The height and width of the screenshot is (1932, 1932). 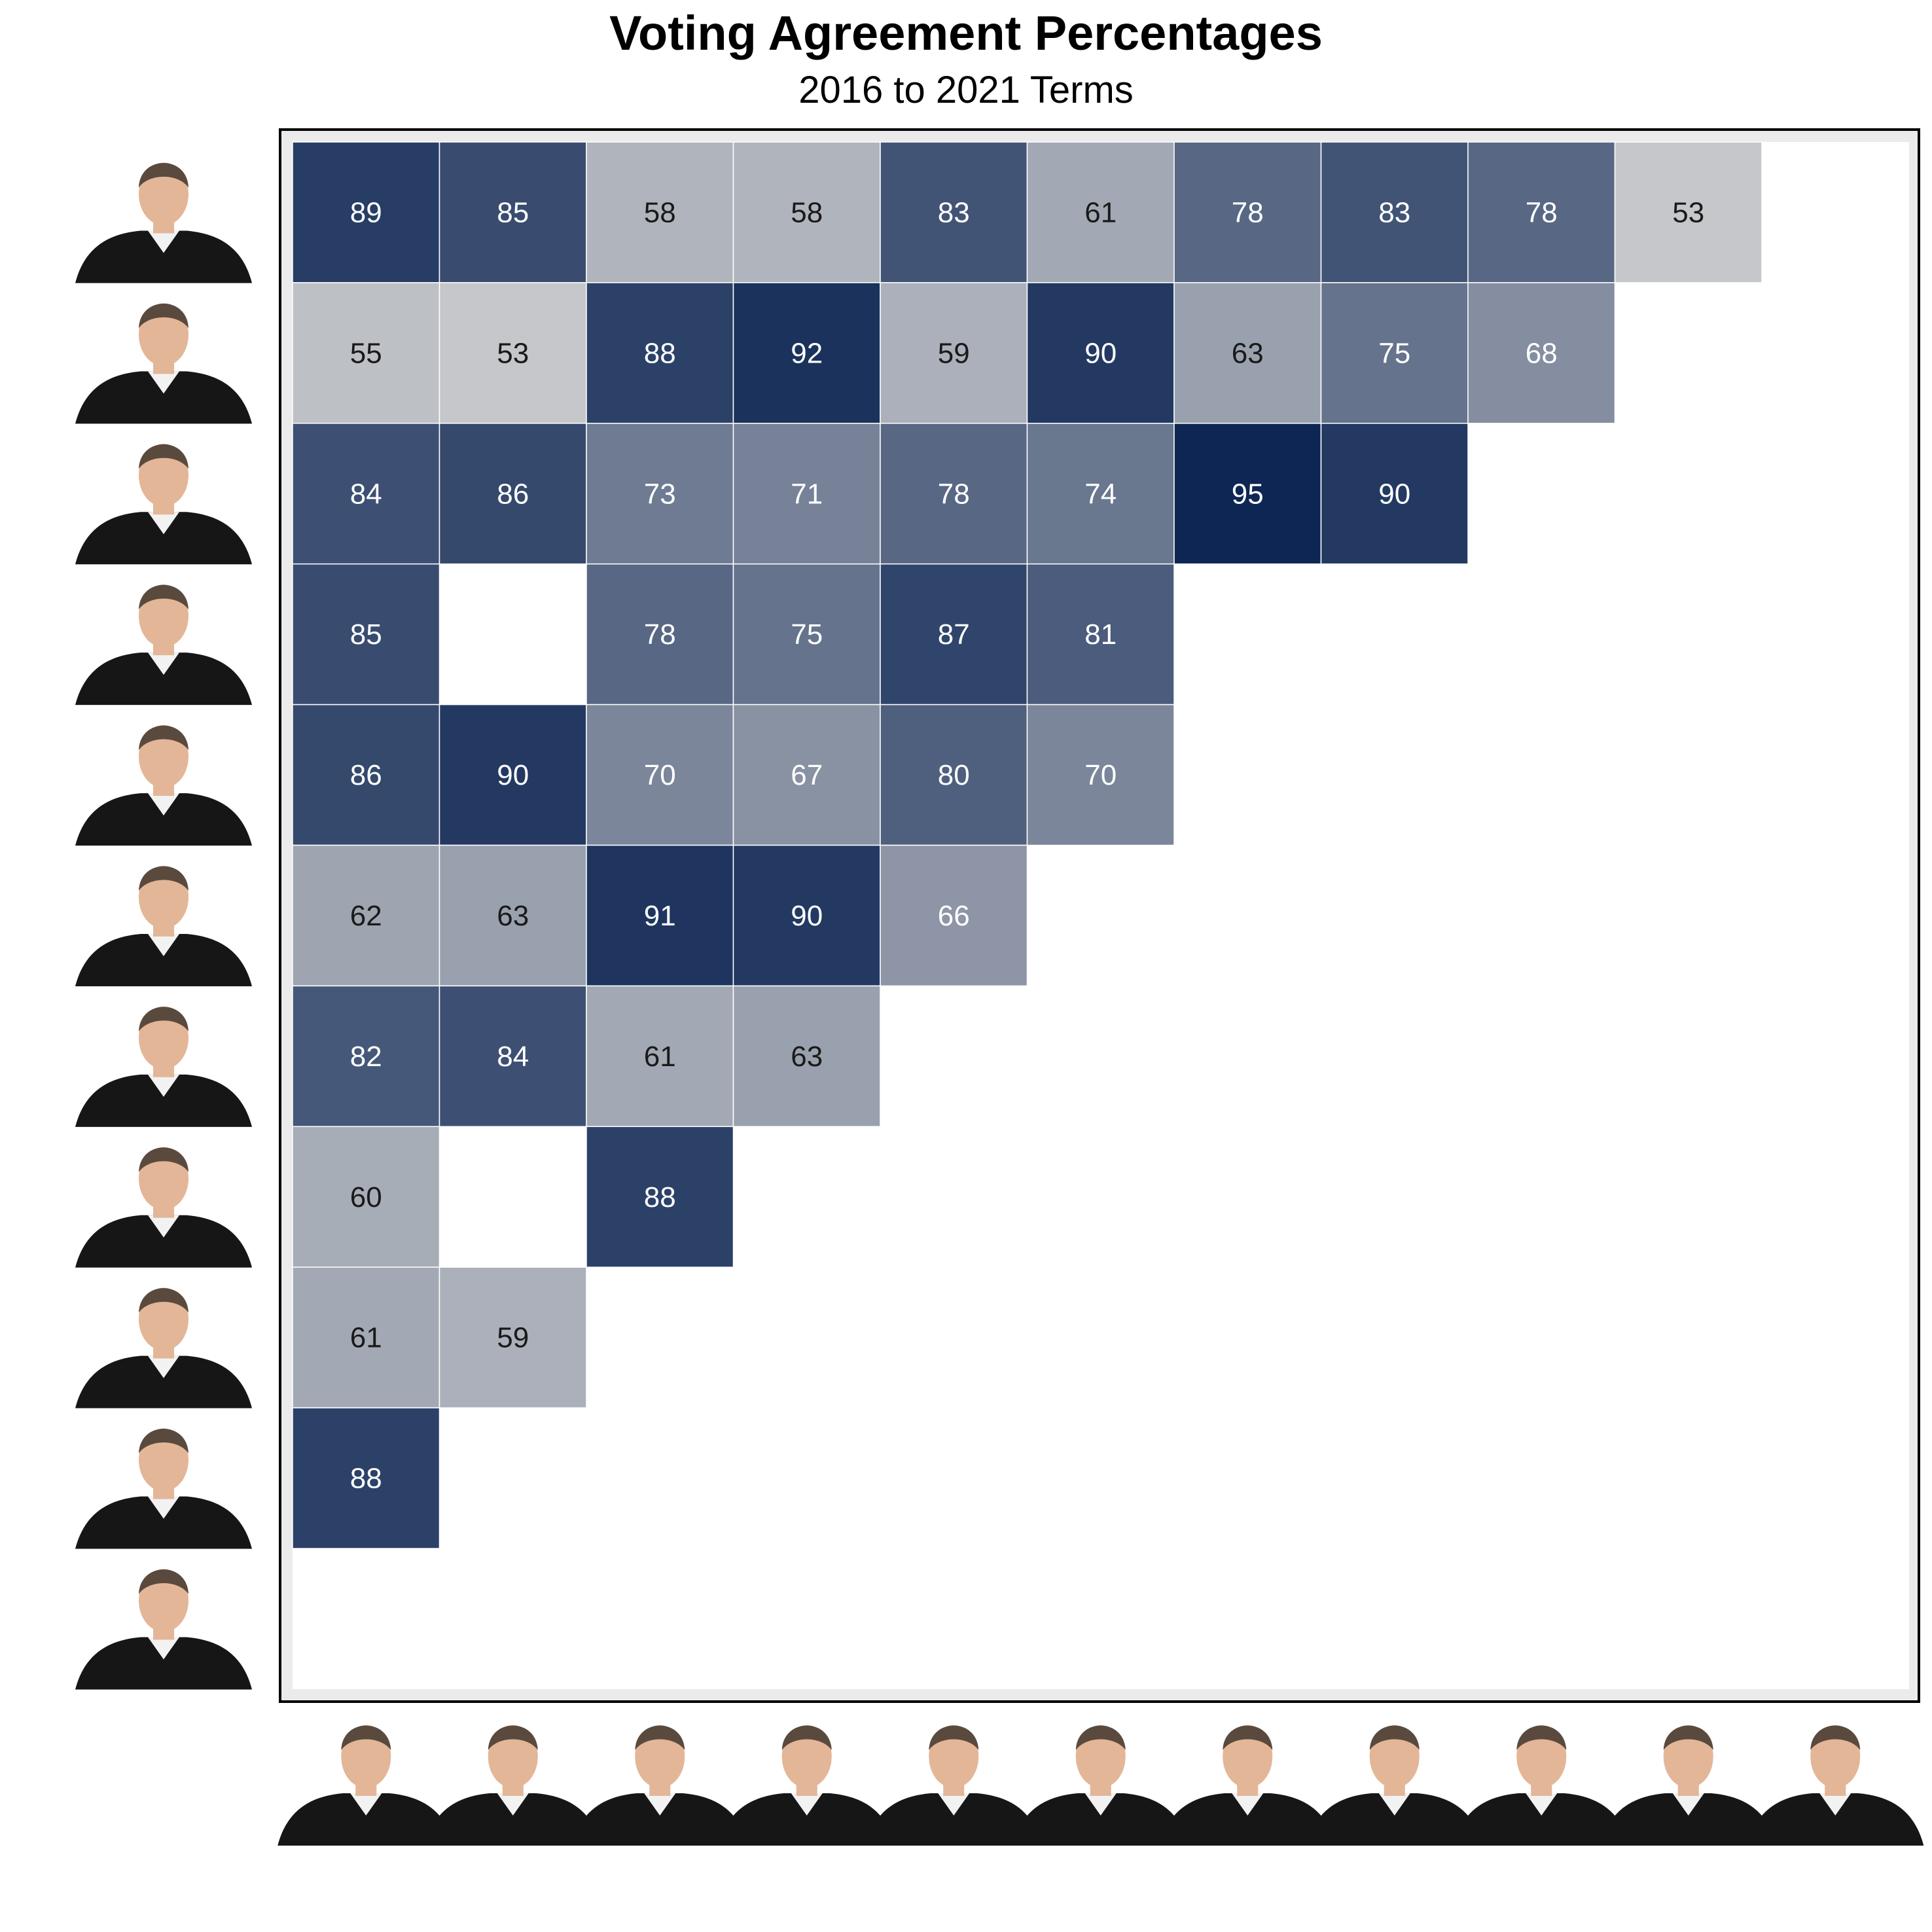 I want to click on chart-subtitle: 2016 to 2021 Terms, so click(x=966, y=90).